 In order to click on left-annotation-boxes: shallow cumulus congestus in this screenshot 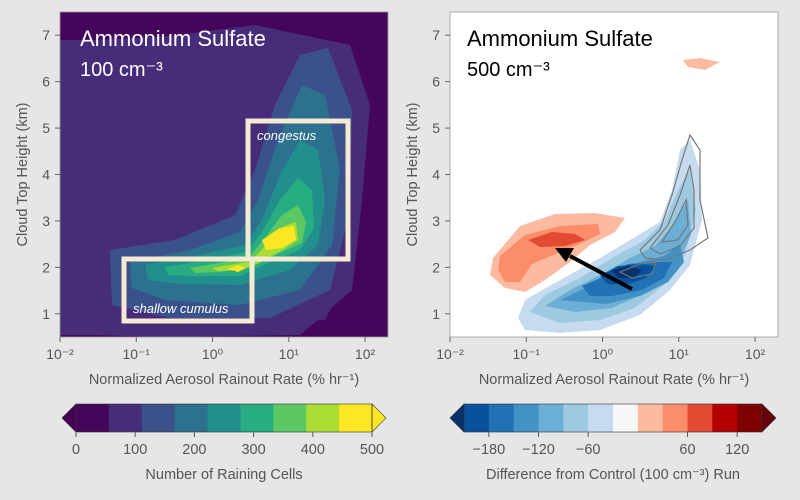, I will do `click(236, 221)`.